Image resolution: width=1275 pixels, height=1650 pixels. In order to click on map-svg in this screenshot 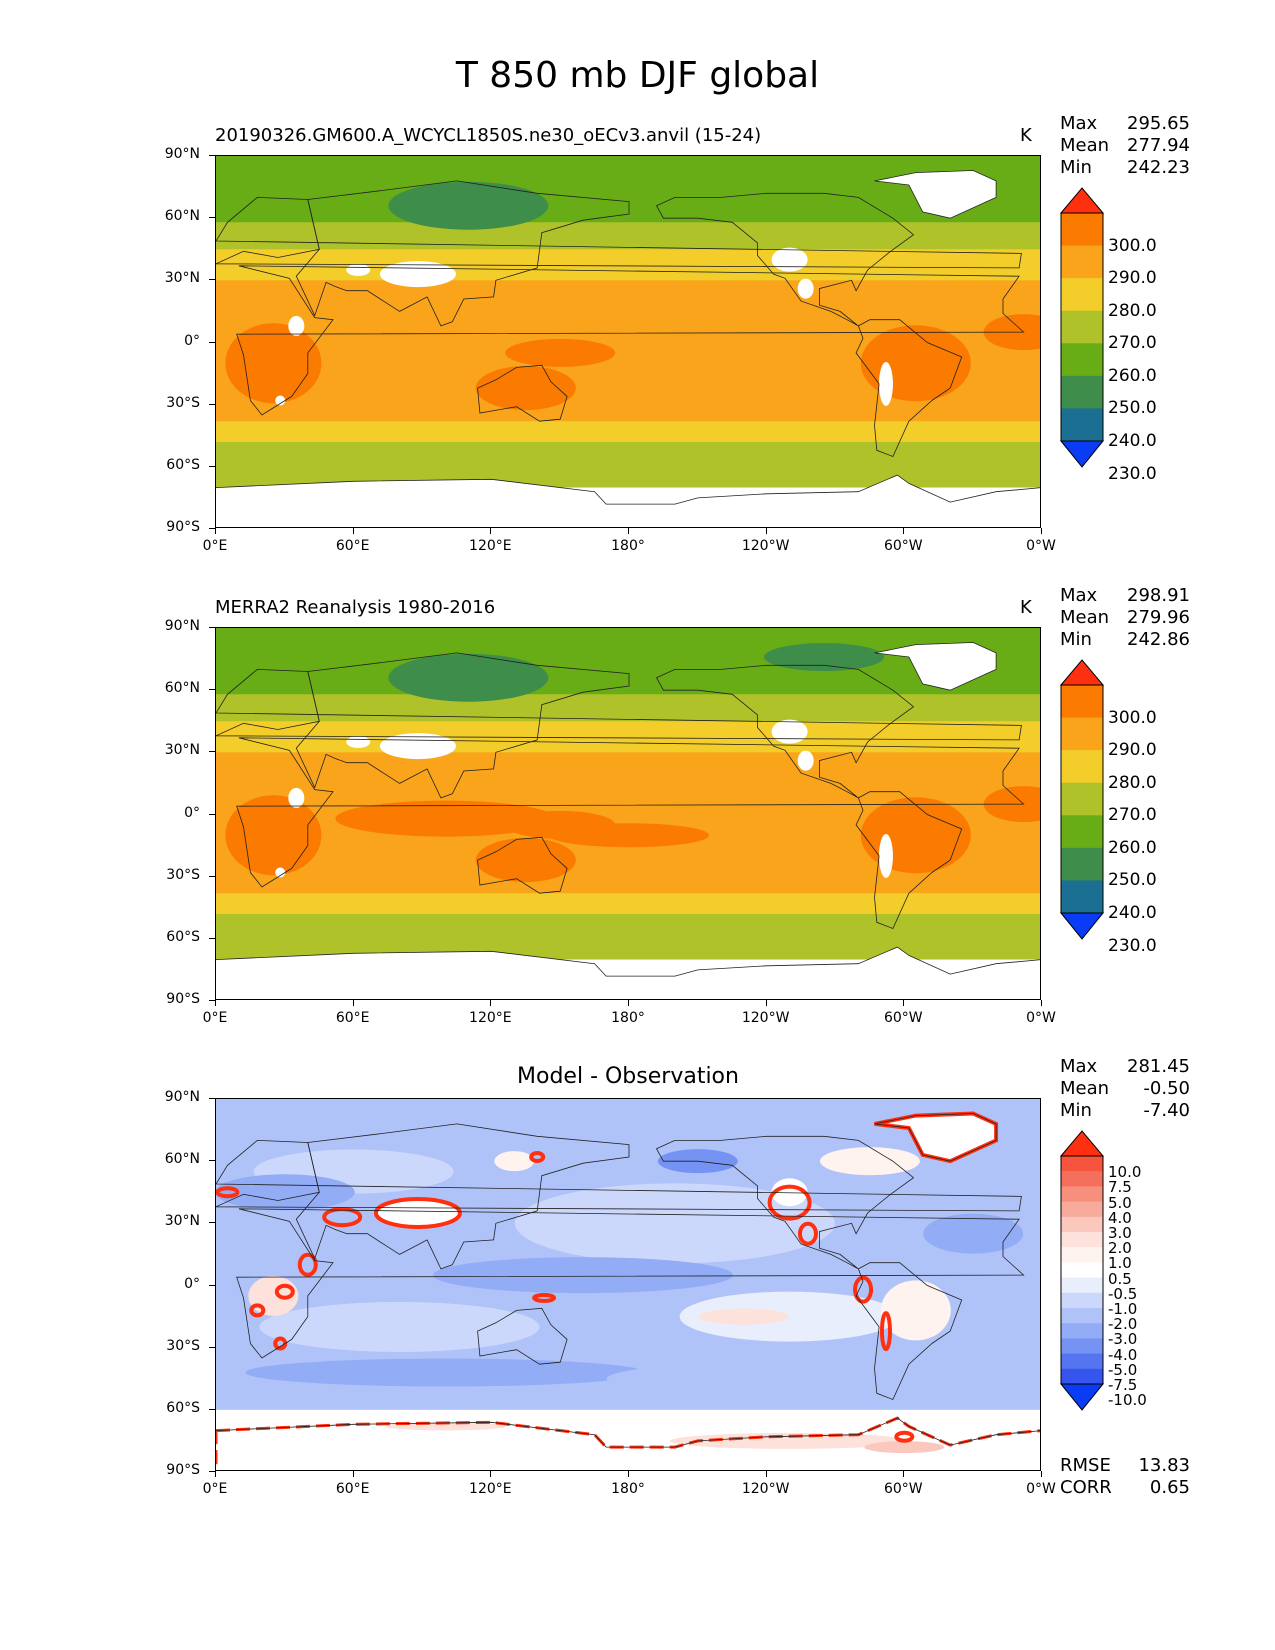, I will do `click(628, 1284)`.